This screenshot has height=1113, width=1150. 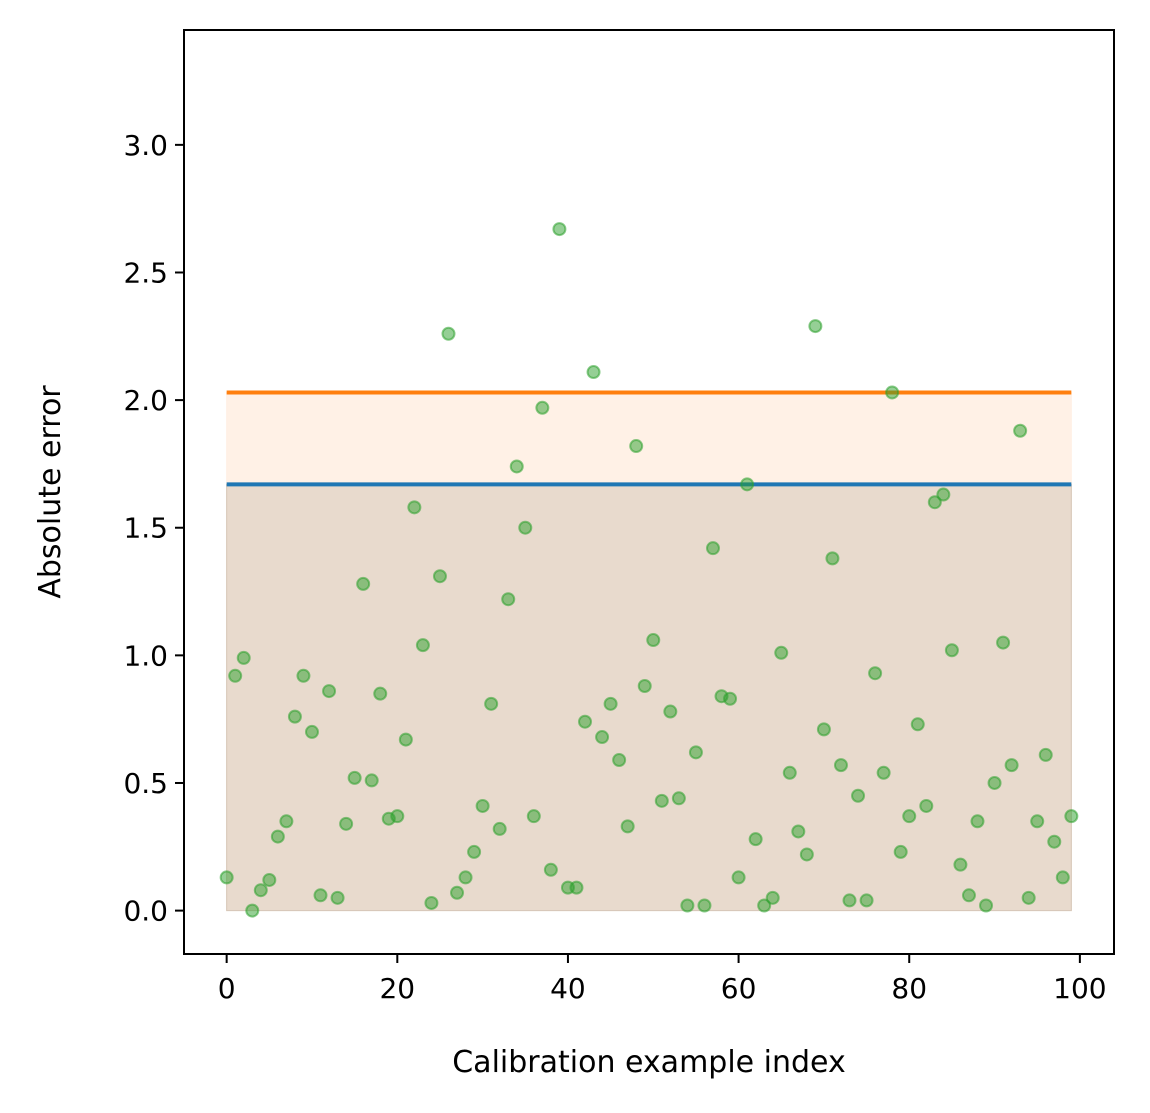 I want to click on x-tick-label: 80, so click(x=909, y=988).